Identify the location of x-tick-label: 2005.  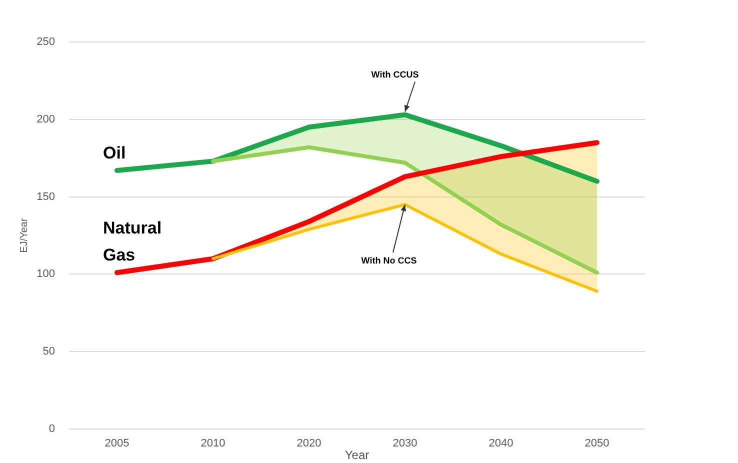
(117, 444).